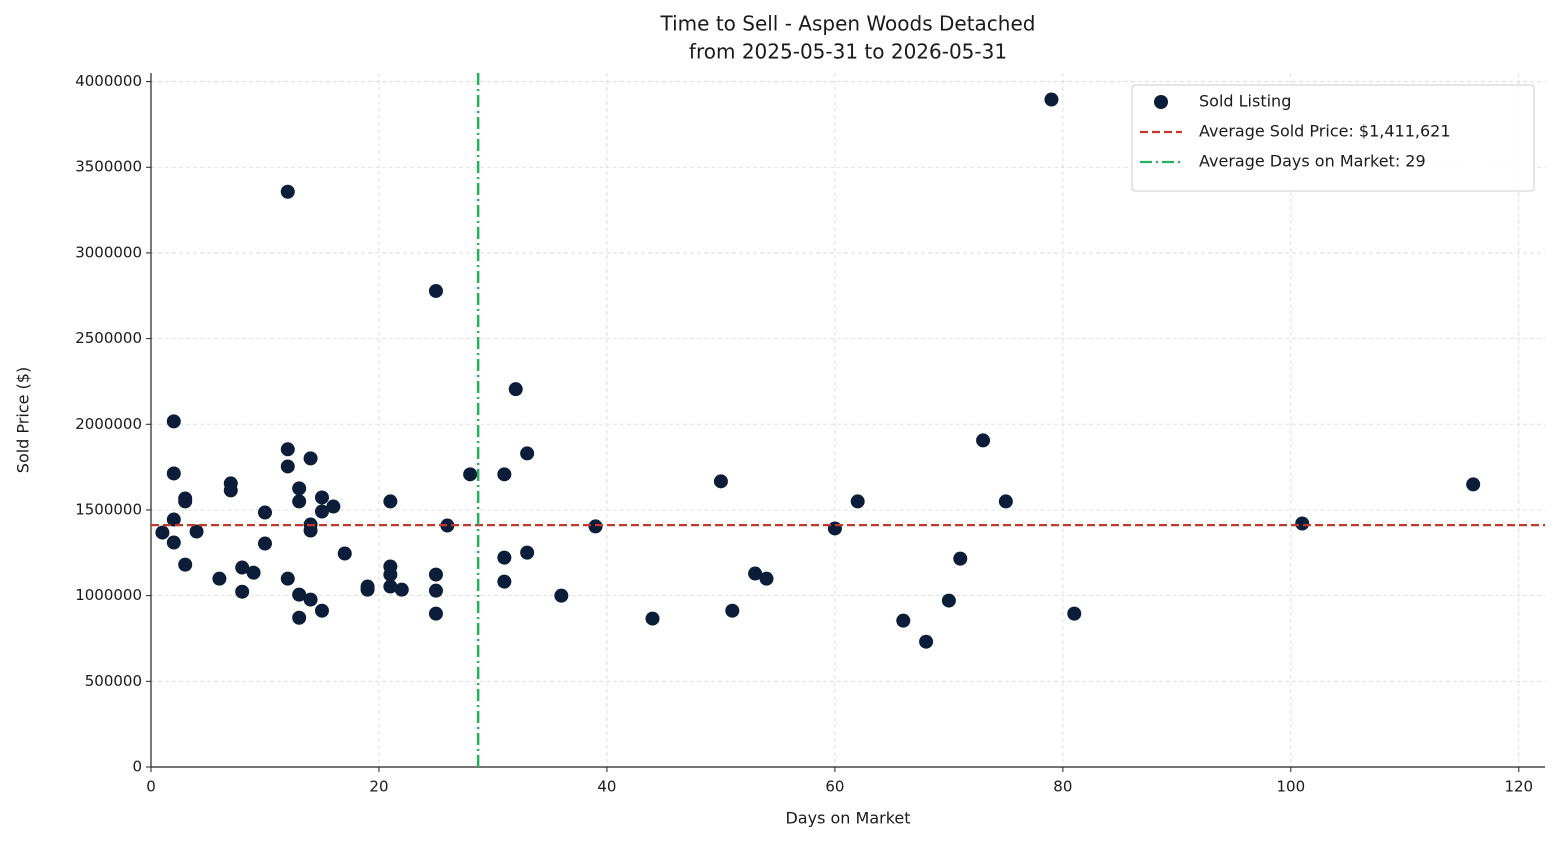 The height and width of the screenshot is (845, 1560). I want to click on x-axis-label: Days on Market, so click(847, 818).